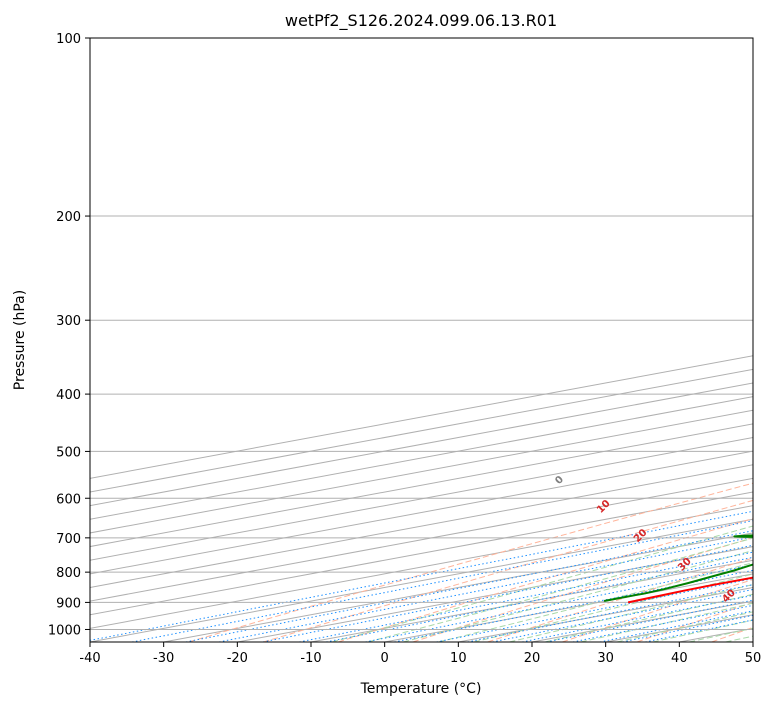  What do you see at coordinates (64, 630) in the screenshot?
I see `y-tick-label: 1000` at bounding box center [64, 630].